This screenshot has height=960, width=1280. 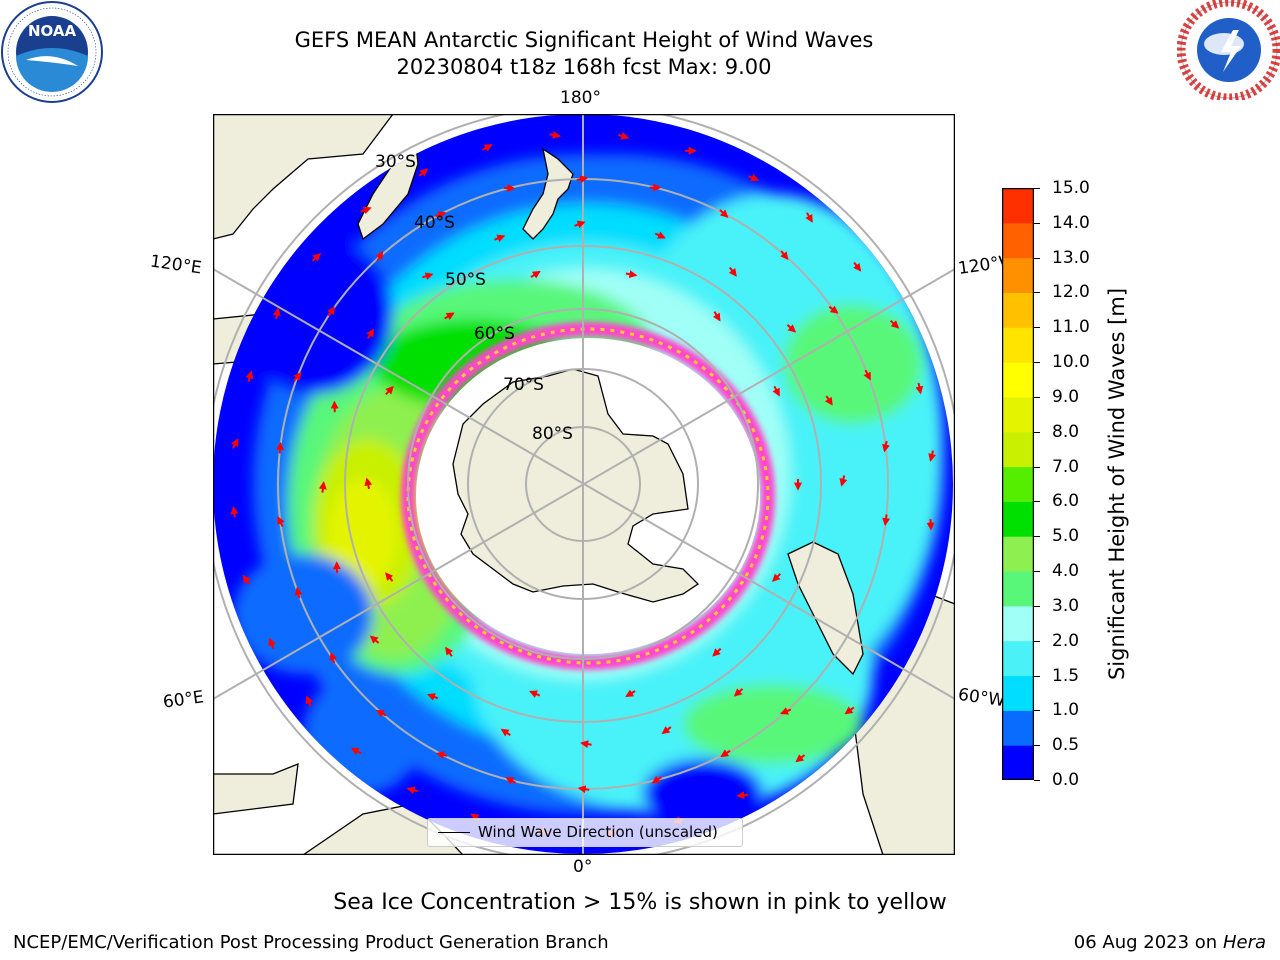 What do you see at coordinates (552, 434) in the screenshot?
I see `lat-label-80s: 80°S` at bounding box center [552, 434].